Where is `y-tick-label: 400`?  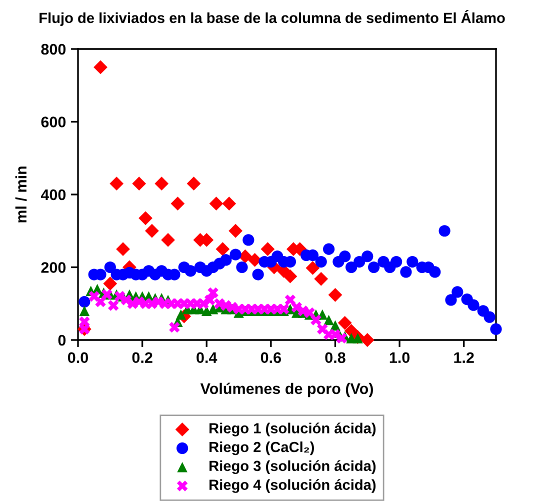 y-tick-label: 400 is located at coordinates (53, 194).